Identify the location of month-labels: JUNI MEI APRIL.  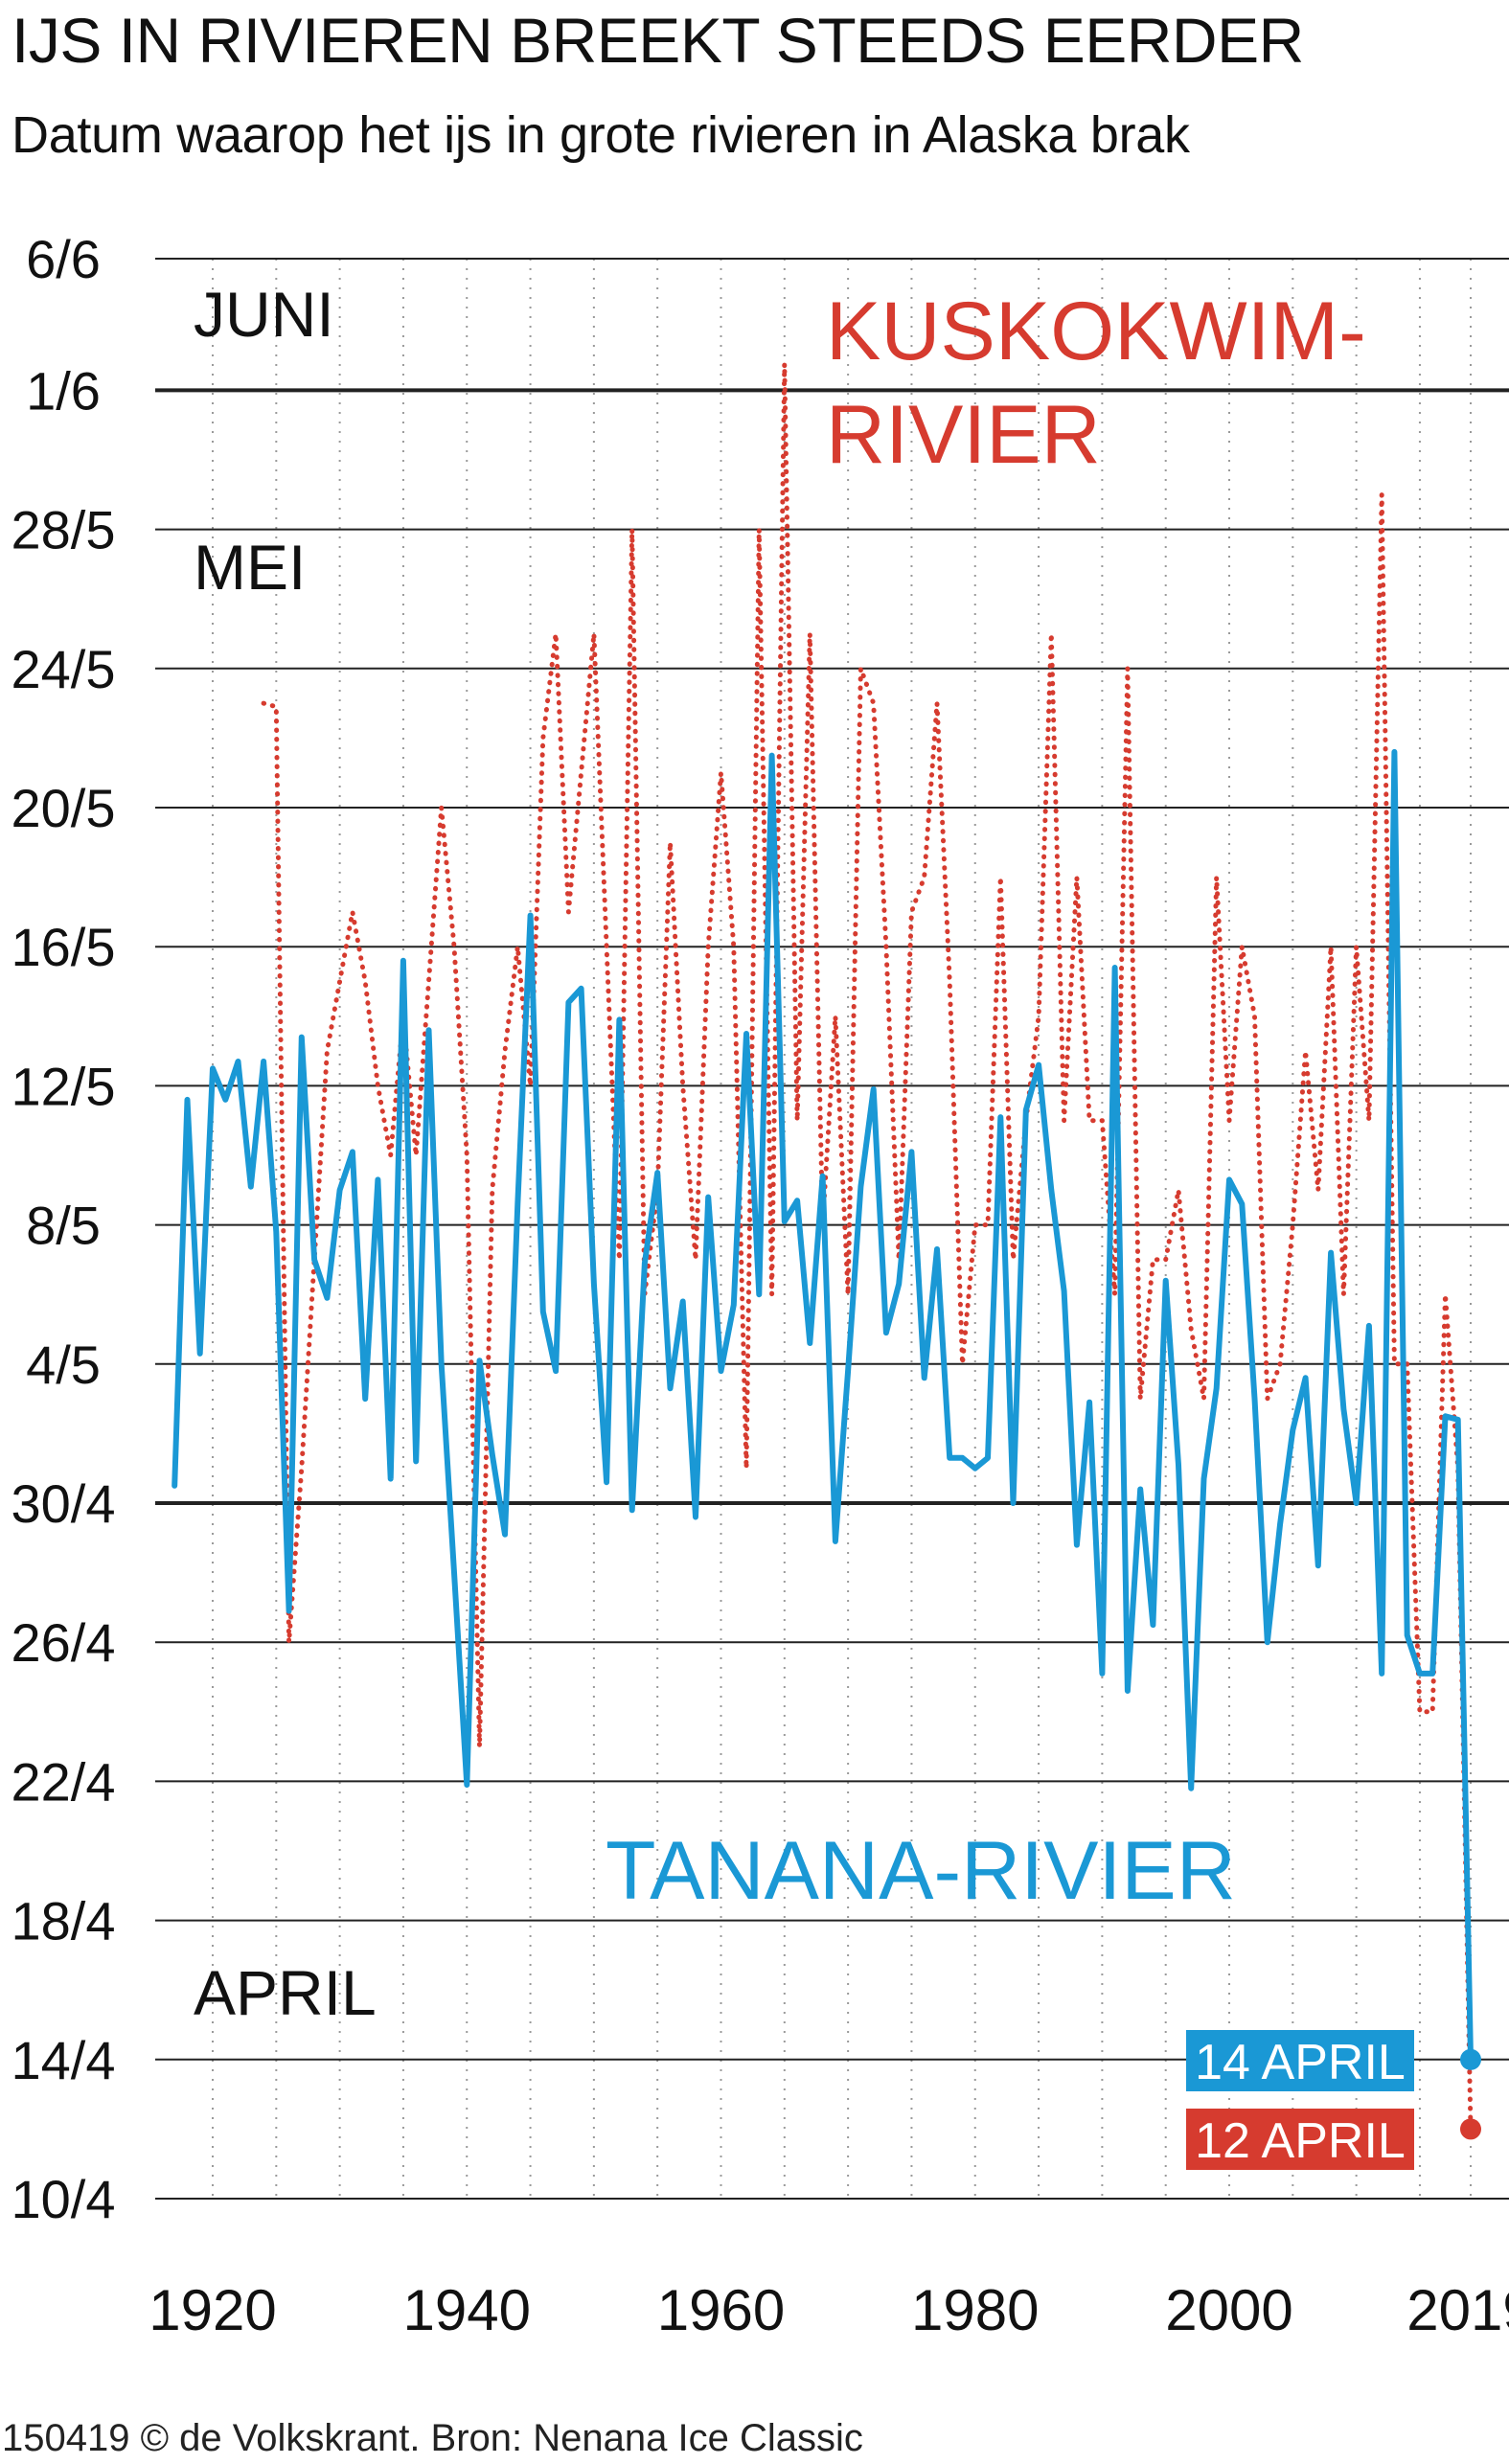
(285, 1153).